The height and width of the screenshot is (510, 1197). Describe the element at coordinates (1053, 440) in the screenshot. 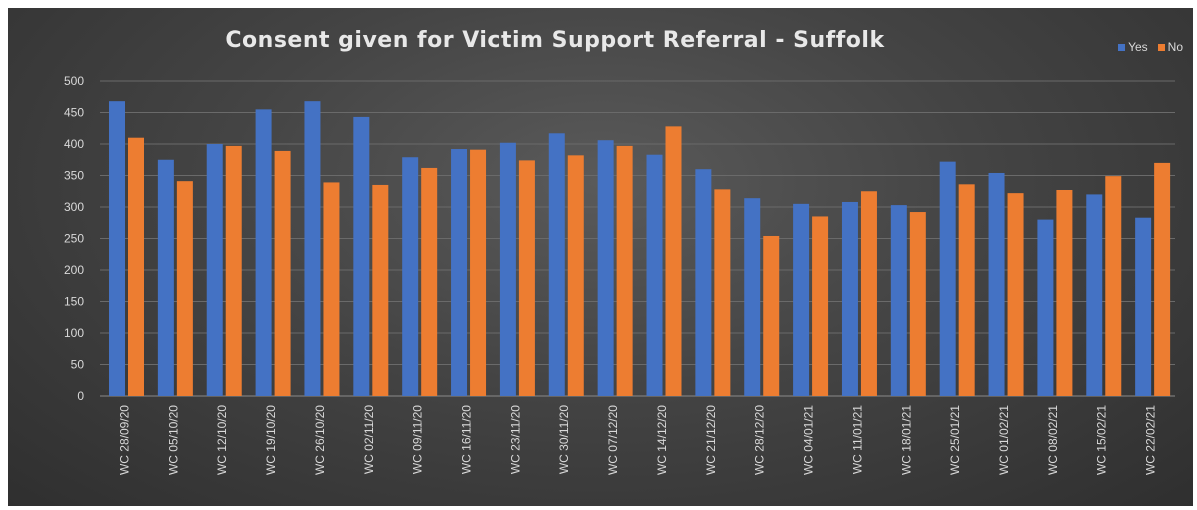

I see `x-tick-label: WC 08/02/21` at that location.